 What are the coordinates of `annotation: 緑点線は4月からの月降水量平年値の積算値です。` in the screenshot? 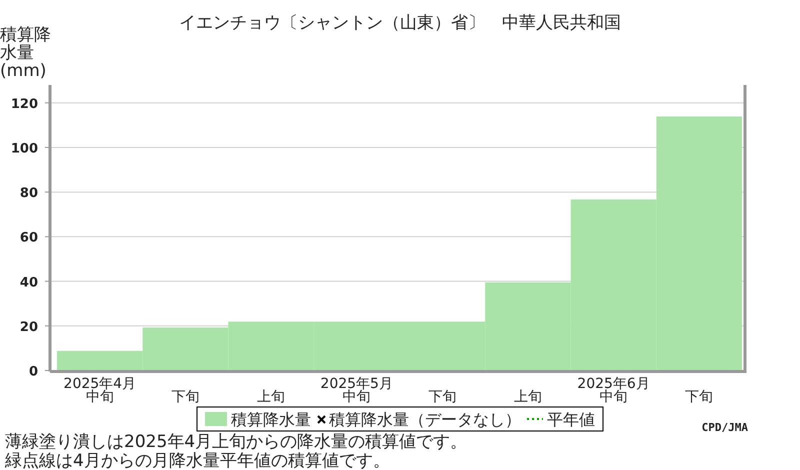 It's located at (197, 460).